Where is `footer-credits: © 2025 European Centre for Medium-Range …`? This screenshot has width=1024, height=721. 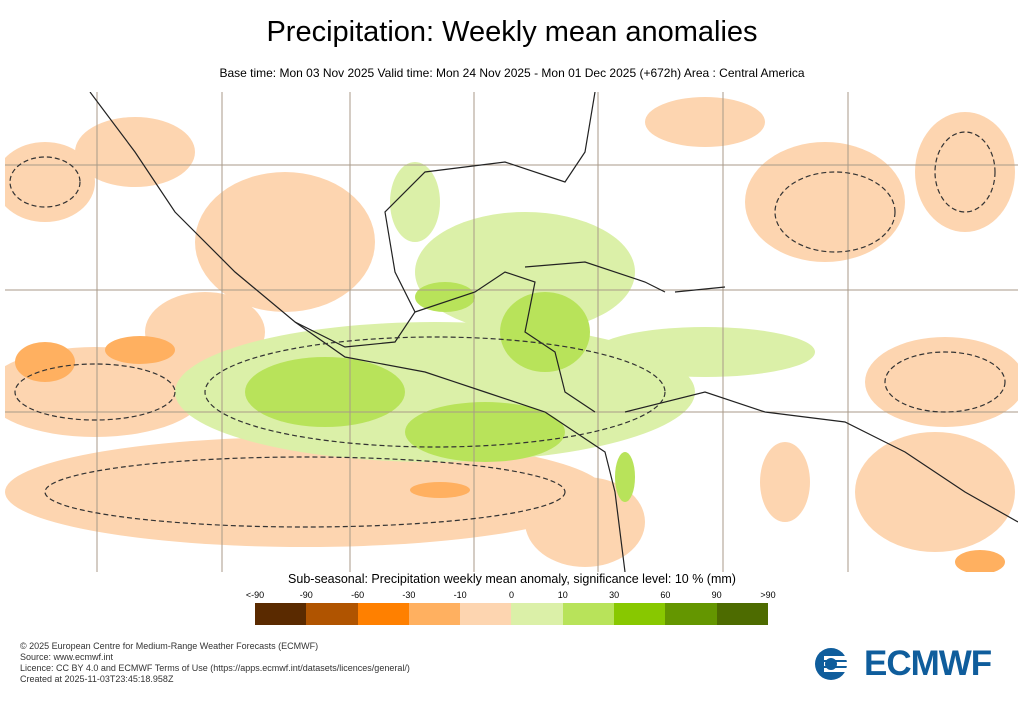 footer-credits: © 2025 European Centre for Medium-Range … is located at coordinates (215, 663).